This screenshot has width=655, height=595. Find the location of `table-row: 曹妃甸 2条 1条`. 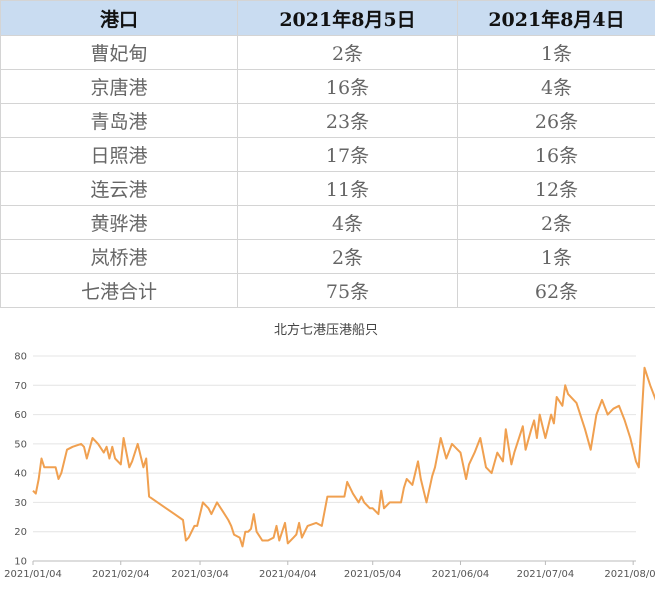

table-row: 曹妃甸 2条 1条 is located at coordinates (327, 52).